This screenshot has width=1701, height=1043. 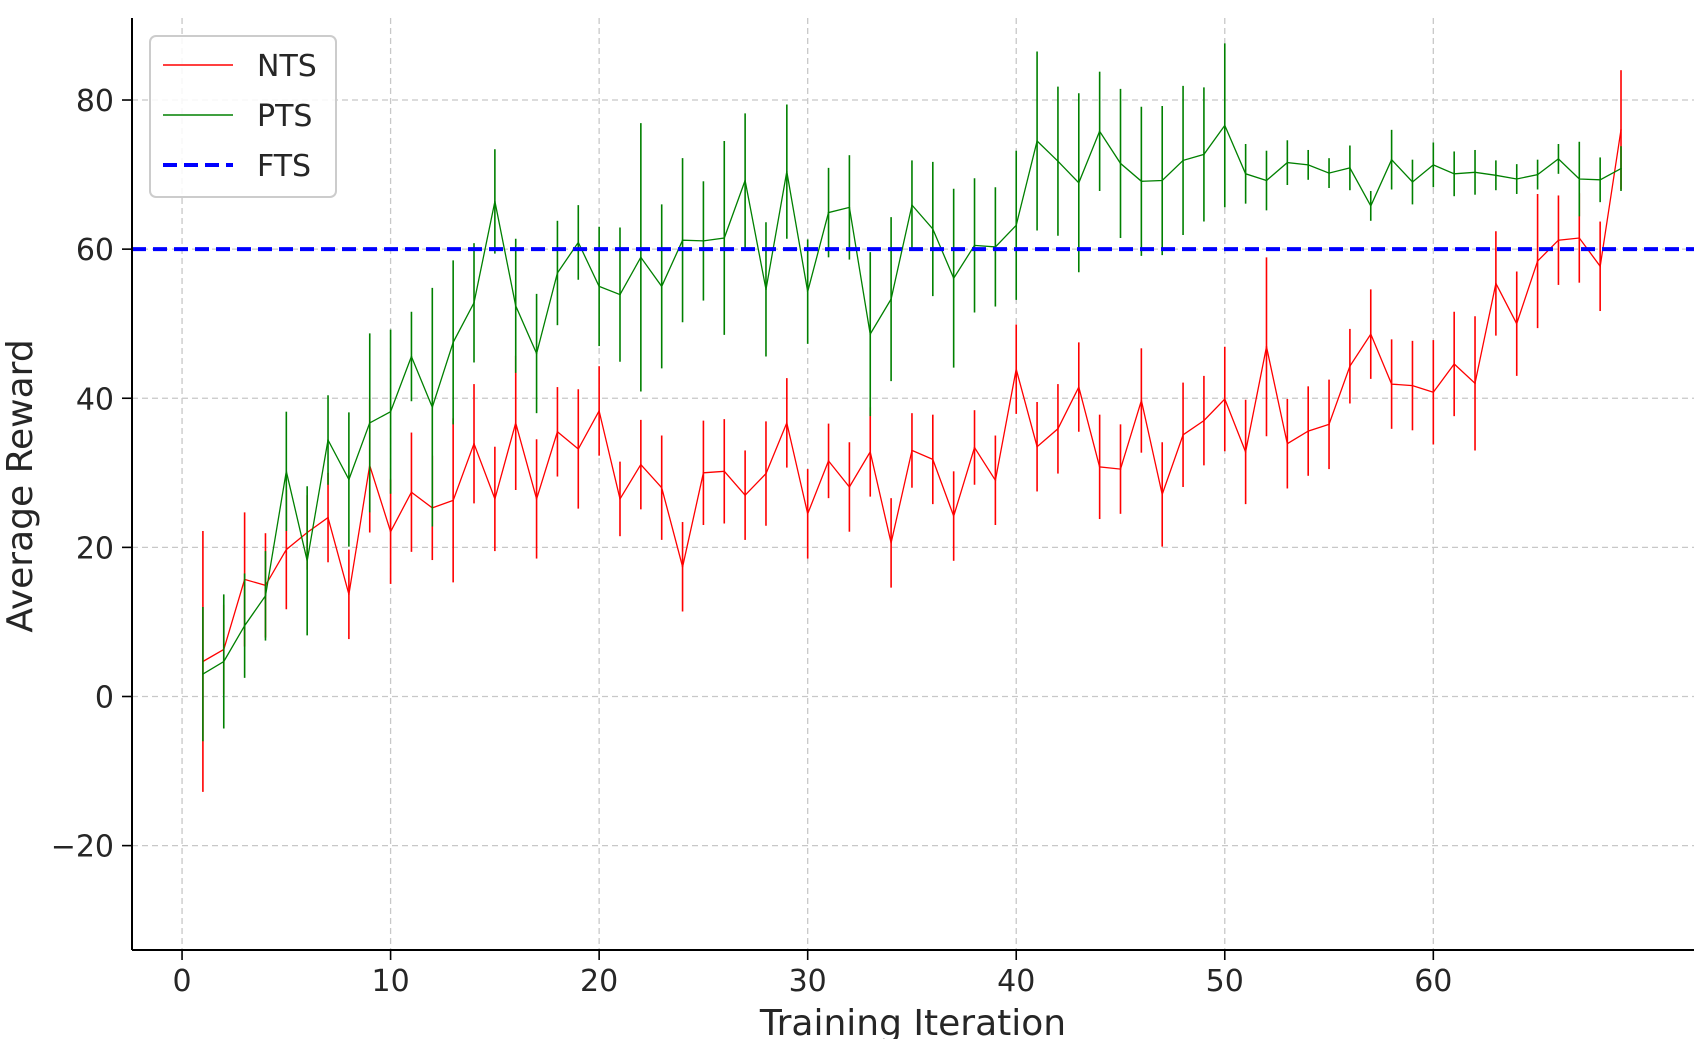 I want to click on y-axis-label: Average Reward, so click(x=20, y=485).